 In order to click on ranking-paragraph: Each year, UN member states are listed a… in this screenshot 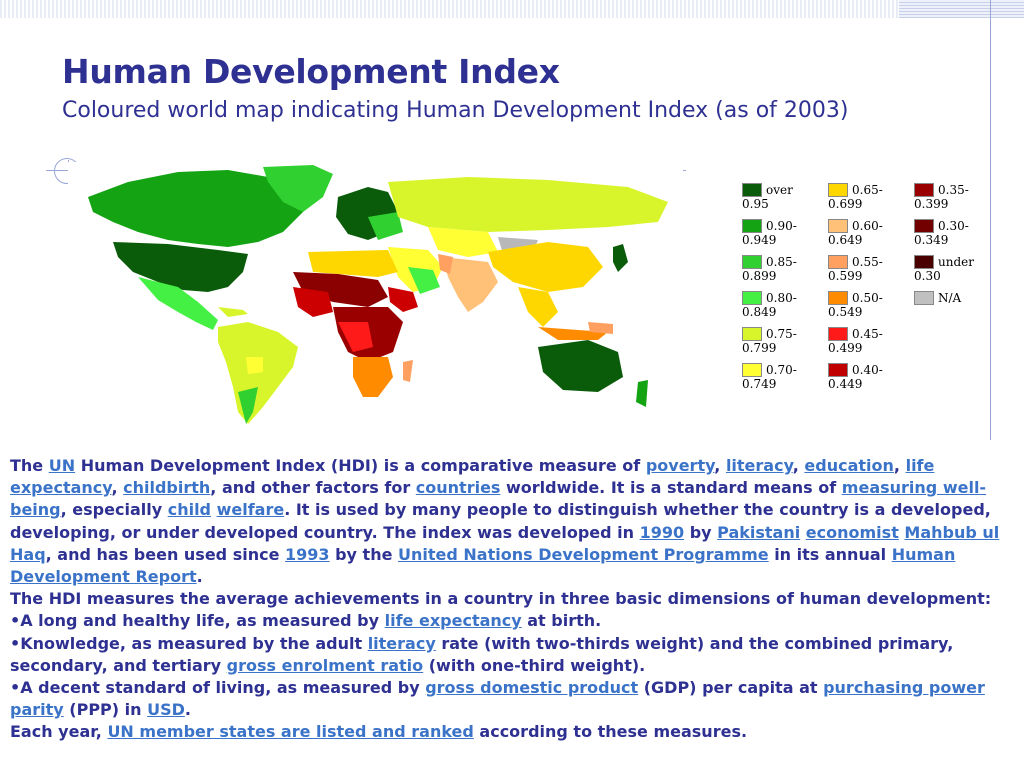, I will do `click(505, 732)`.